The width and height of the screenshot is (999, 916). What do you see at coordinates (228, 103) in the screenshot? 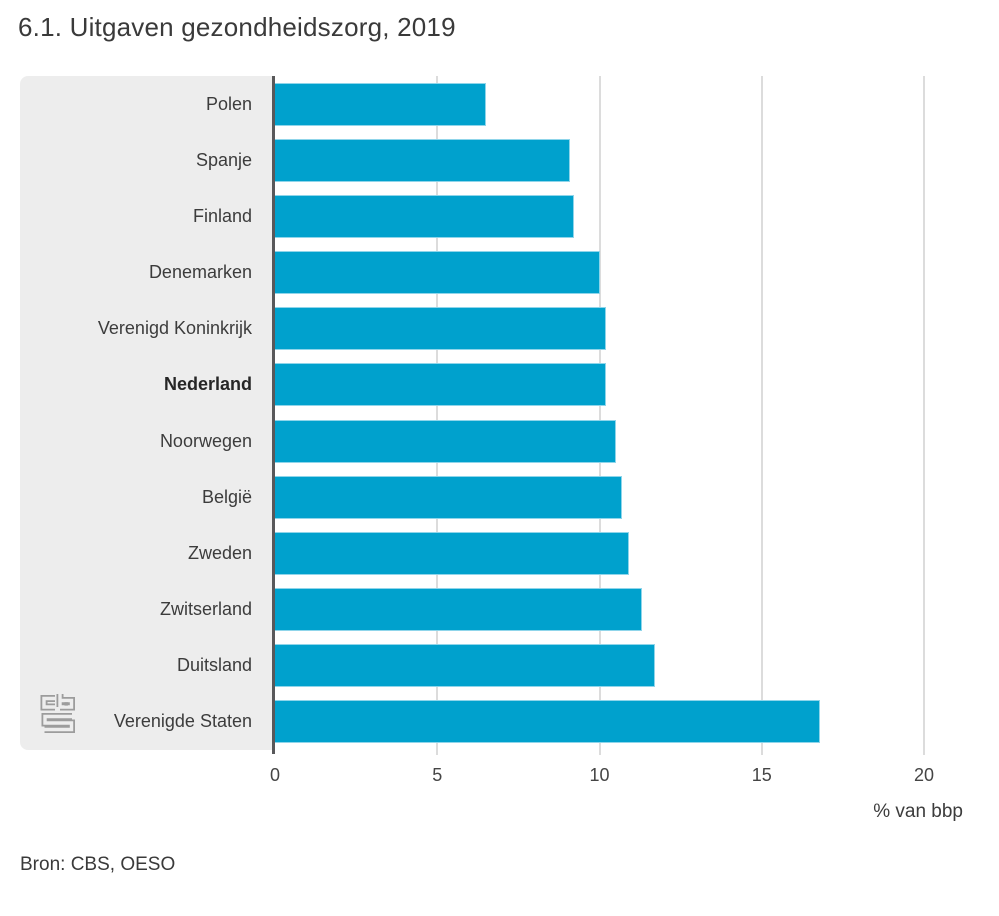
I see `category-label: Polen` at bounding box center [228, 103].